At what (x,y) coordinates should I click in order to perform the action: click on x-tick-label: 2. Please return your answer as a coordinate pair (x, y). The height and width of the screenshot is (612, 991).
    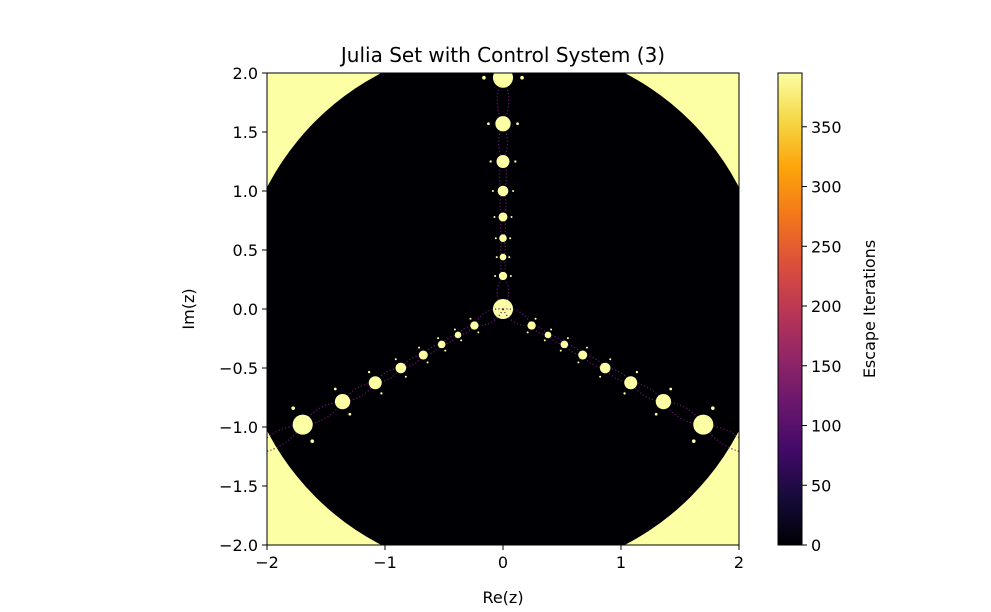
    Looking at the image, I should click on (739, 562).